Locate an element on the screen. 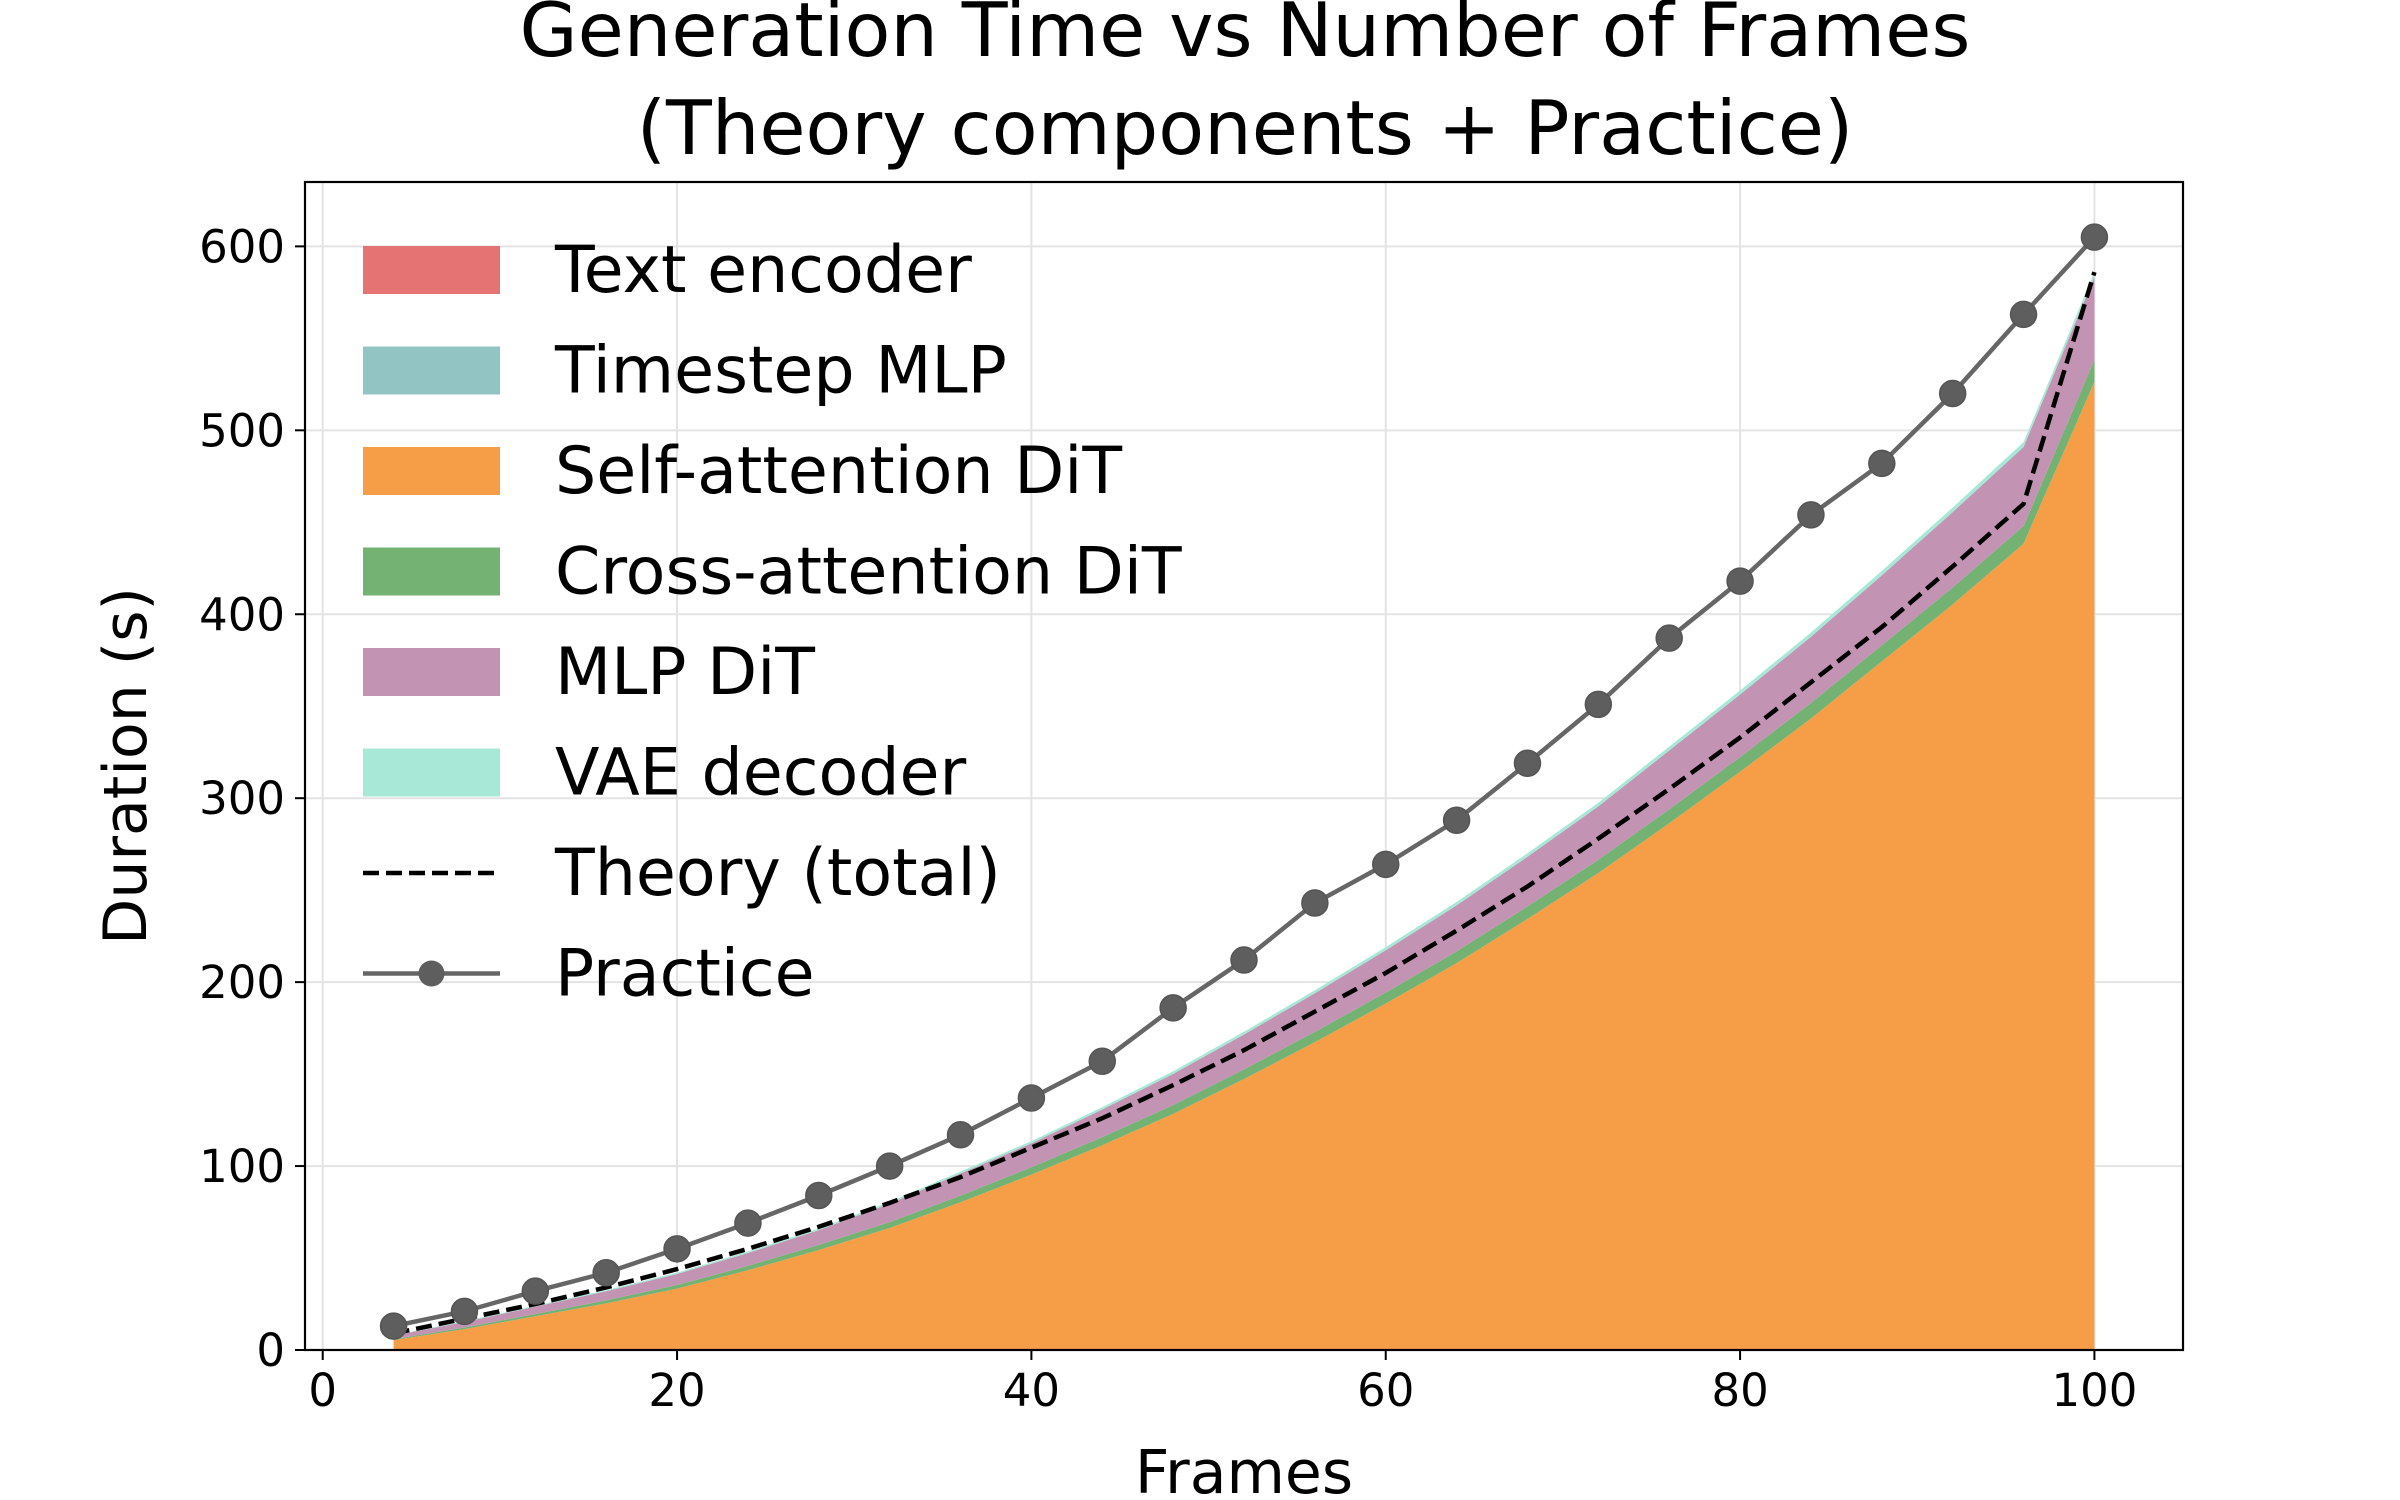 This screenshot has height=1500, width=2400. y-tick-label: 100 is located at coordinates (242, 1166).